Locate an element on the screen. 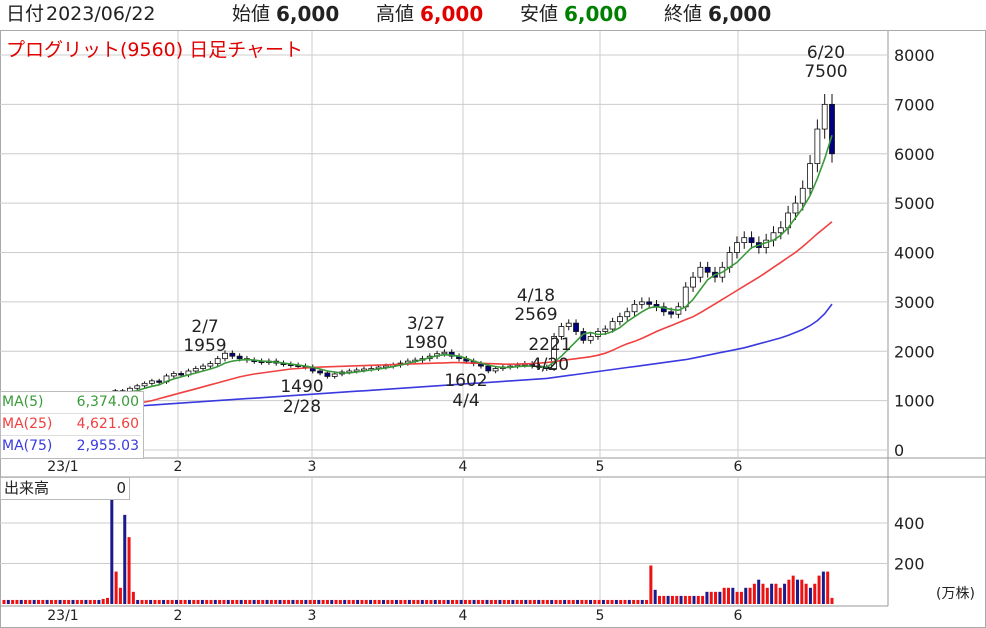 Image resolution: width=986 pixels, height=628 pixels. x-tick-label-vol: 23/1 is located at coordinates (62, 616).